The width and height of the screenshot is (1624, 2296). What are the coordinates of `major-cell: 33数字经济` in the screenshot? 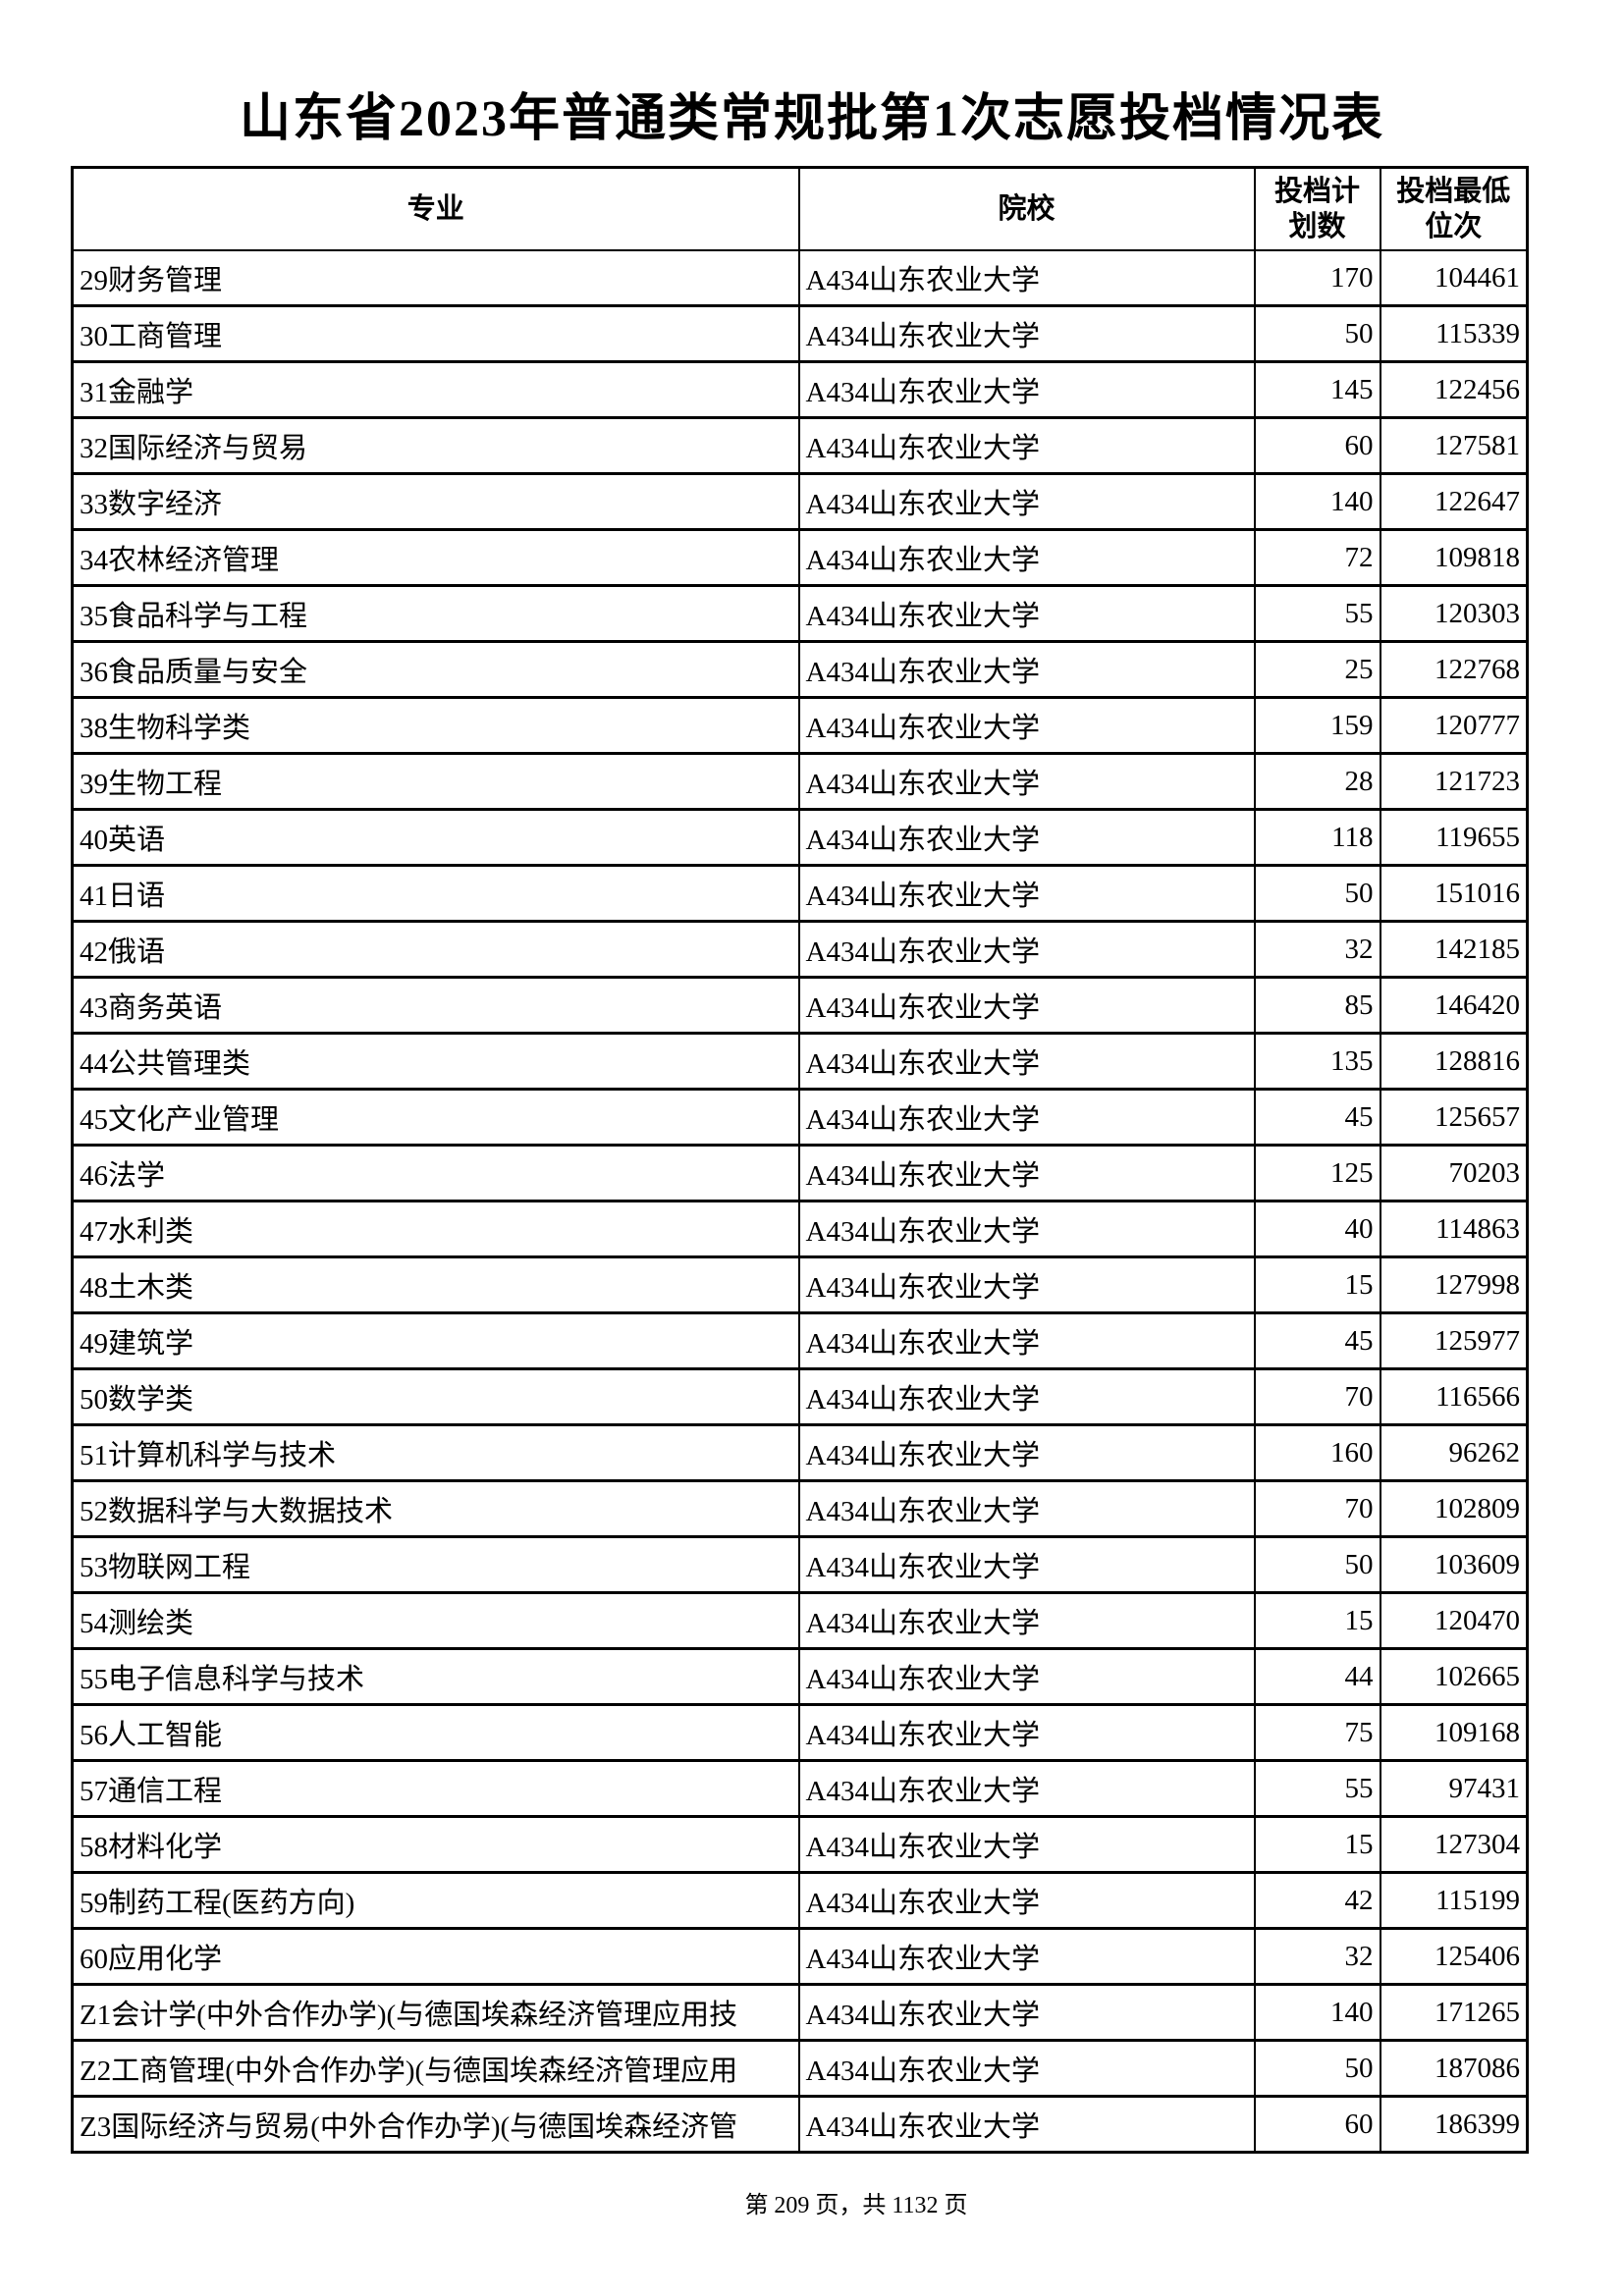 It's located at (435, 502).